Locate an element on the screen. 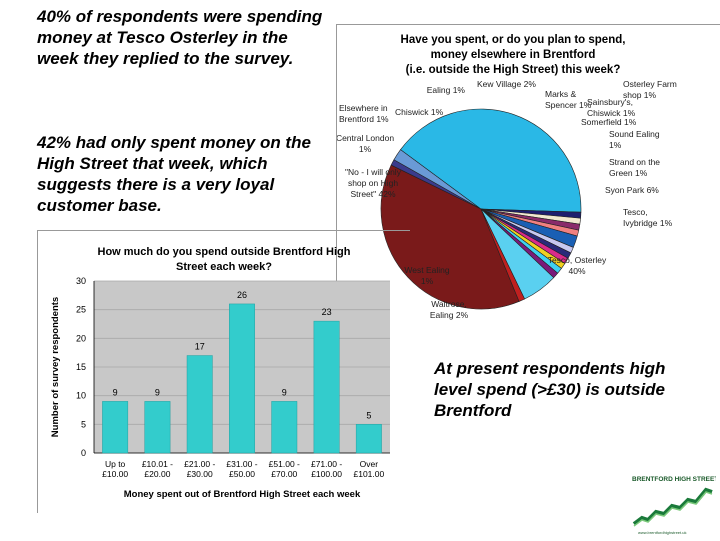  x-tick-label: Up to is located at coordinates (115, 464).